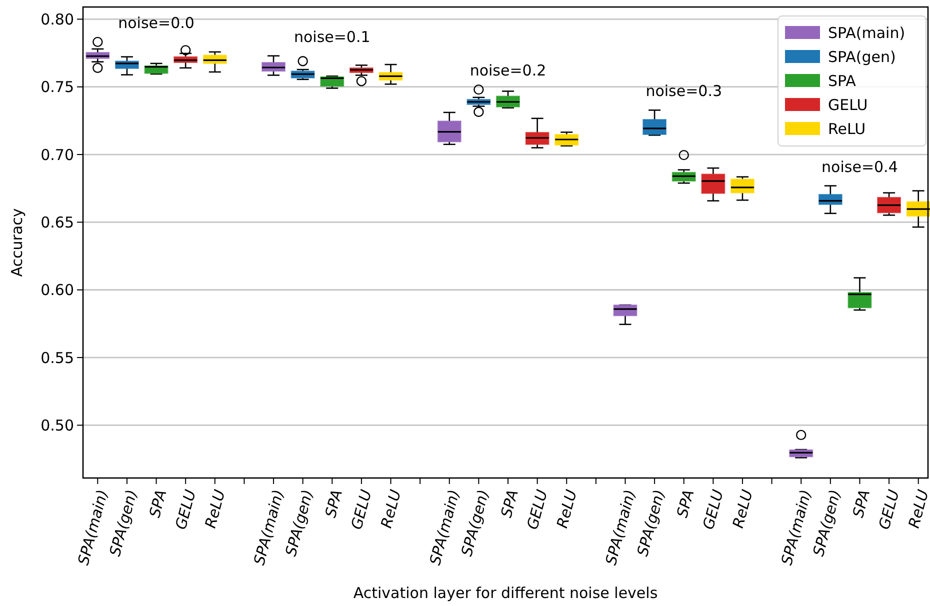 This screenshot has width=930, height=606. What do you see at coordinates (57, 19) in the screenshot?
I see `y-tick-label: 0.80` at bounding box center [57, 19].